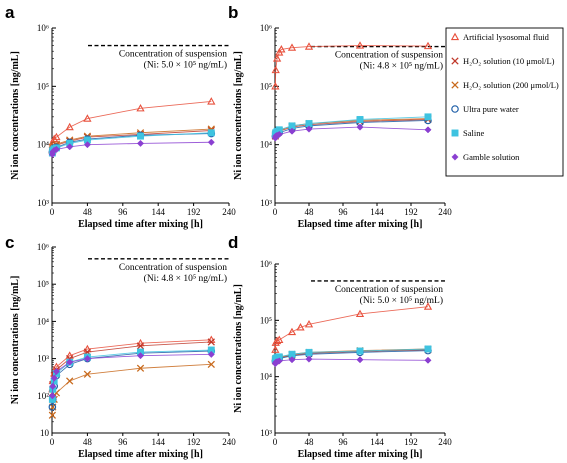  I want to click on legend-item: Ultra pure water, so click(485, 109).